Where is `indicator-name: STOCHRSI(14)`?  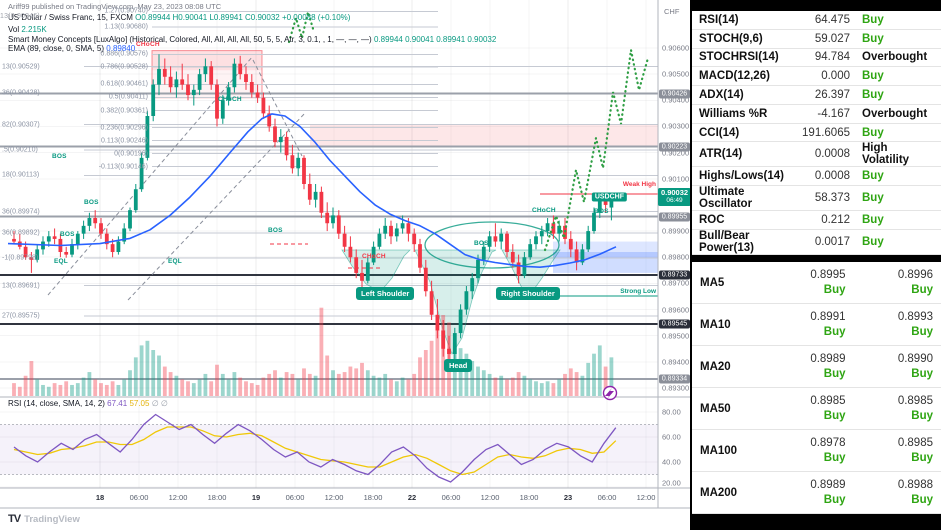 indicator-name: STOCHRSI(14) is located at coordinates (739, 57).